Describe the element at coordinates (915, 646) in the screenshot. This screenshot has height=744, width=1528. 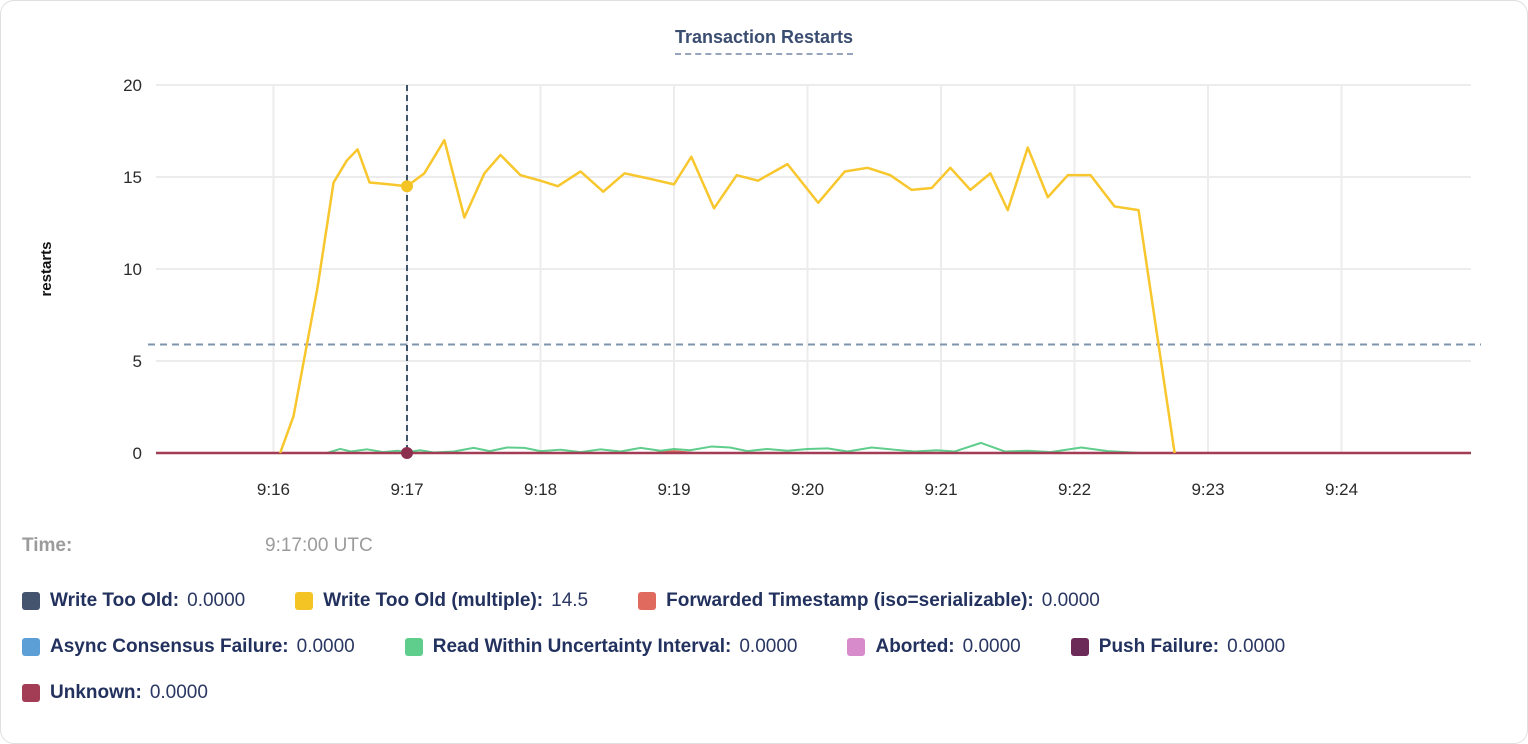
I see `legend-series-label: Aborted:` at that location.